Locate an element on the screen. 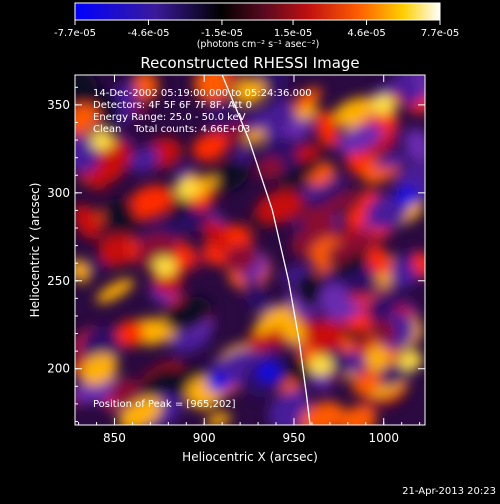  colorbar-tick-label: 1.5e-05 is located at coordinates (293, 33).